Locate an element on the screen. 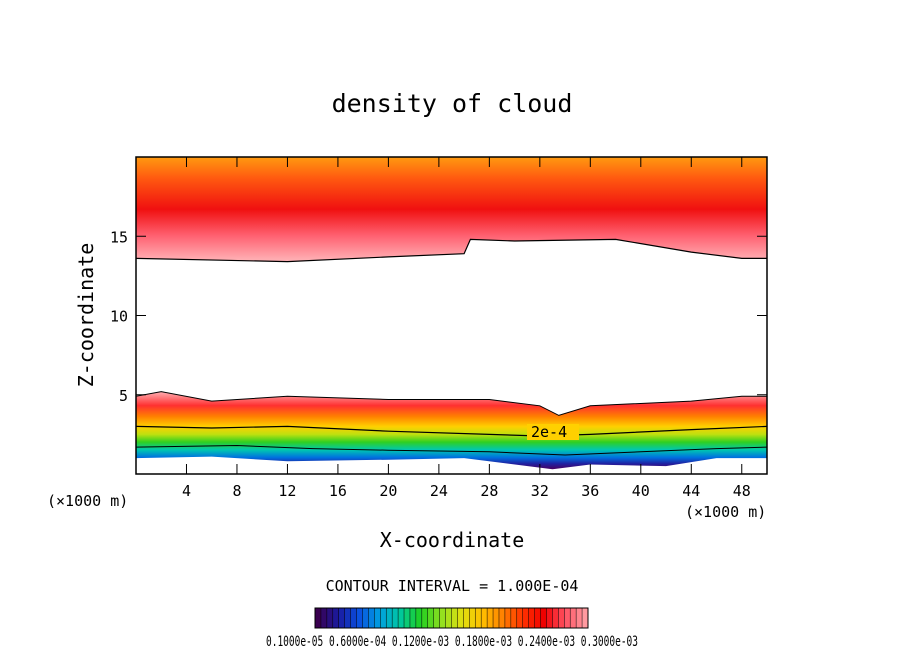 This screenshot has width=904, height=654. contour-2e-4-line is located at coordinates (451, 431).